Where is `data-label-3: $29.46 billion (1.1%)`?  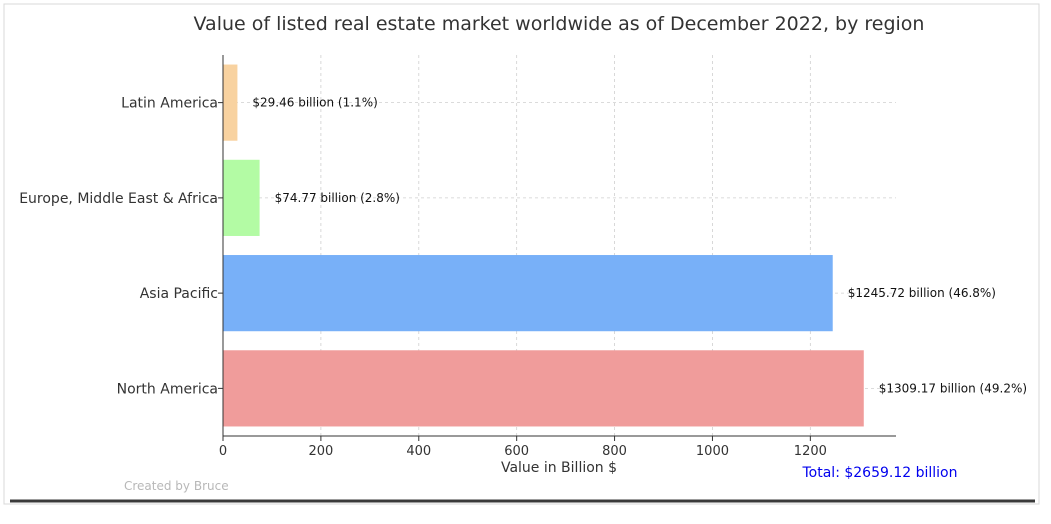 data-label-3: $29.46 billion (1.1%) is located at coordinates (314, 103).